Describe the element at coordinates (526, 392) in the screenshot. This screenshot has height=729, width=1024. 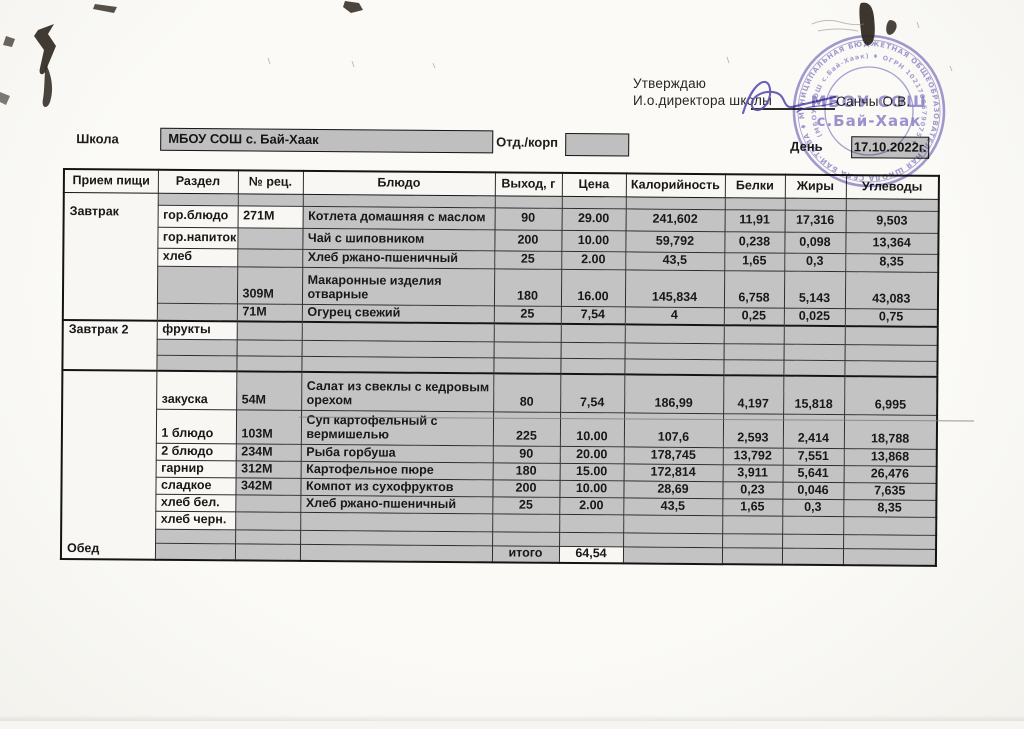
I see `cell-out: 80` at that location.